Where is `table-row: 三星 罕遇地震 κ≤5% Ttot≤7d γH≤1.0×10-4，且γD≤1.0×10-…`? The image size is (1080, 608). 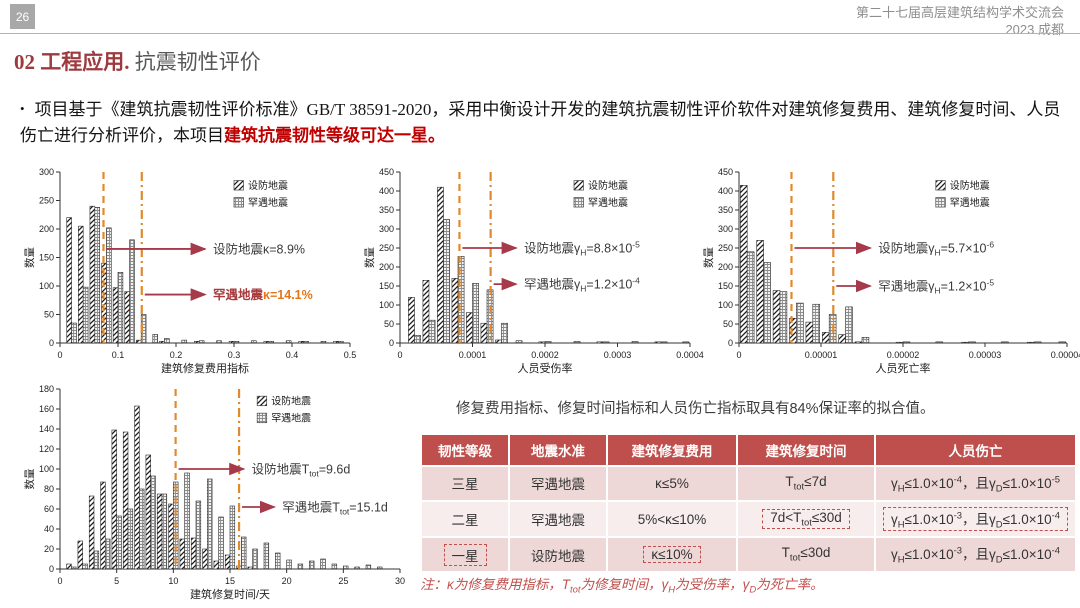
table-row: 三星 罕遇地震 κ≤5% Ttot≤7d γH≤1.0×10-4，且γD≤1.0×10-… is located at coordinates (748, 483).